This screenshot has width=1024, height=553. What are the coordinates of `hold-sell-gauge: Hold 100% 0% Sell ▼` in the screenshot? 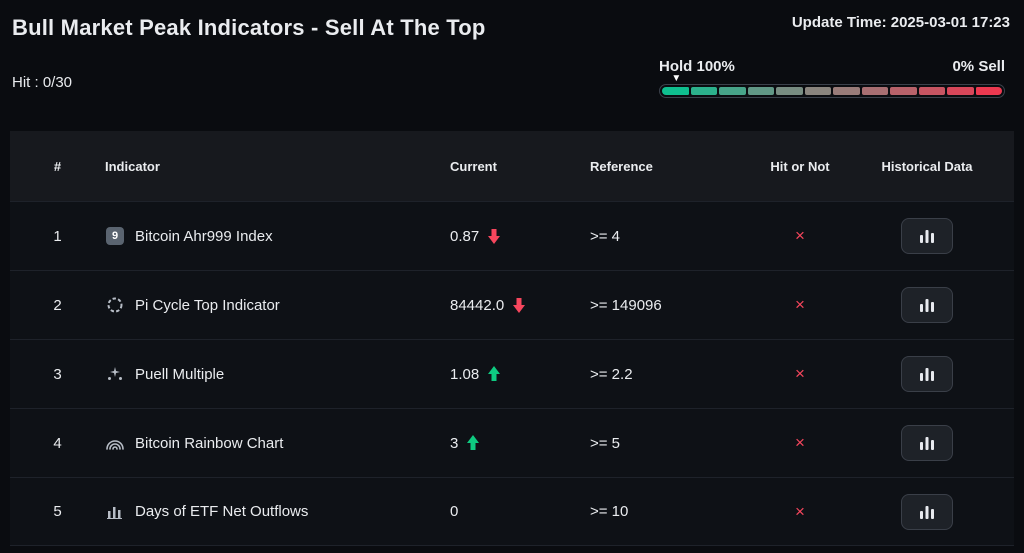 It's located at (832, 78).